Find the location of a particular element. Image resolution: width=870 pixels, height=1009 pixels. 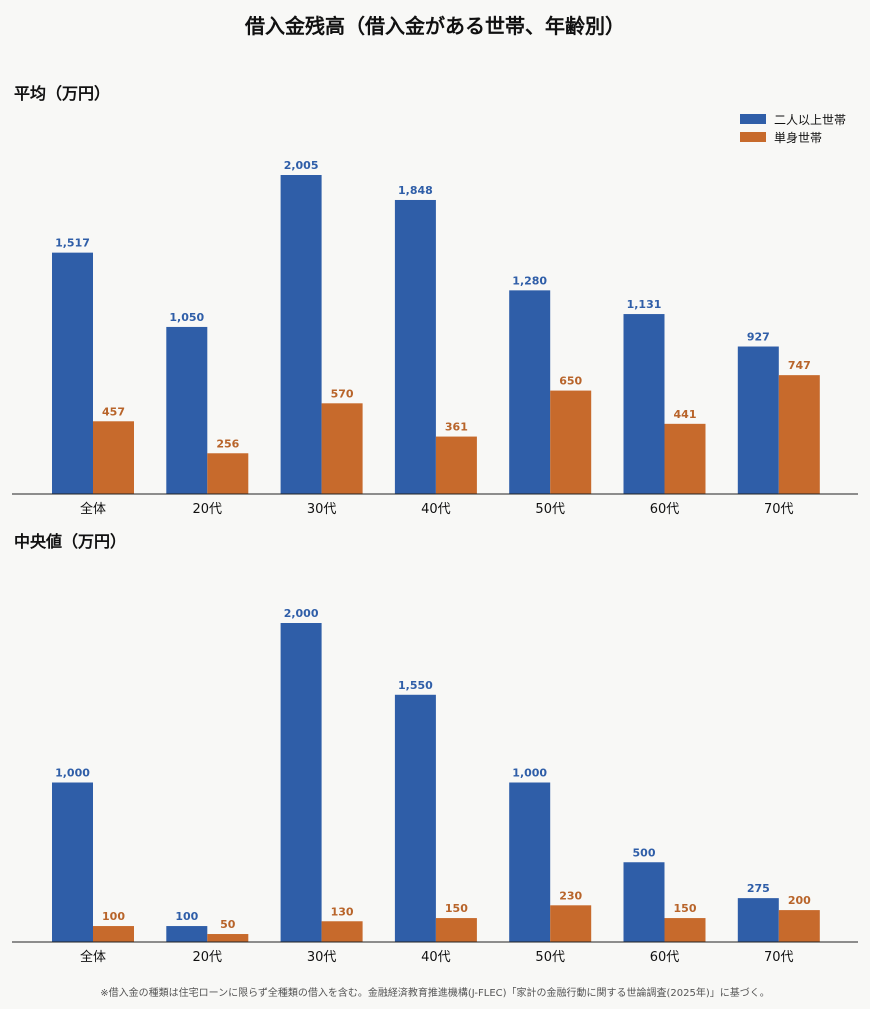

data-label-single-4: 230 is located at coordinates (570, 895).